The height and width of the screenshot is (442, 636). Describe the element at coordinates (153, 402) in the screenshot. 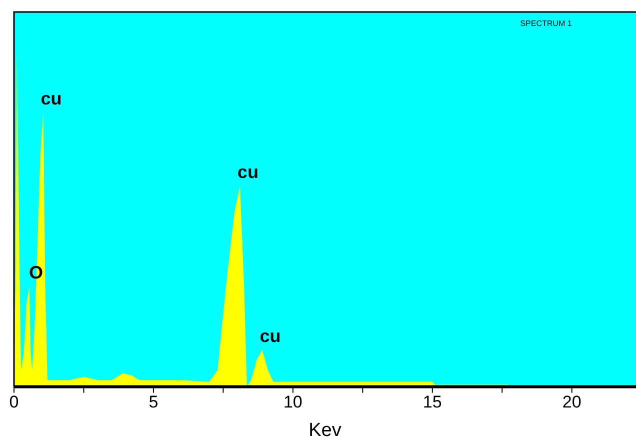

I see `x-tick-label: 5` at that location.